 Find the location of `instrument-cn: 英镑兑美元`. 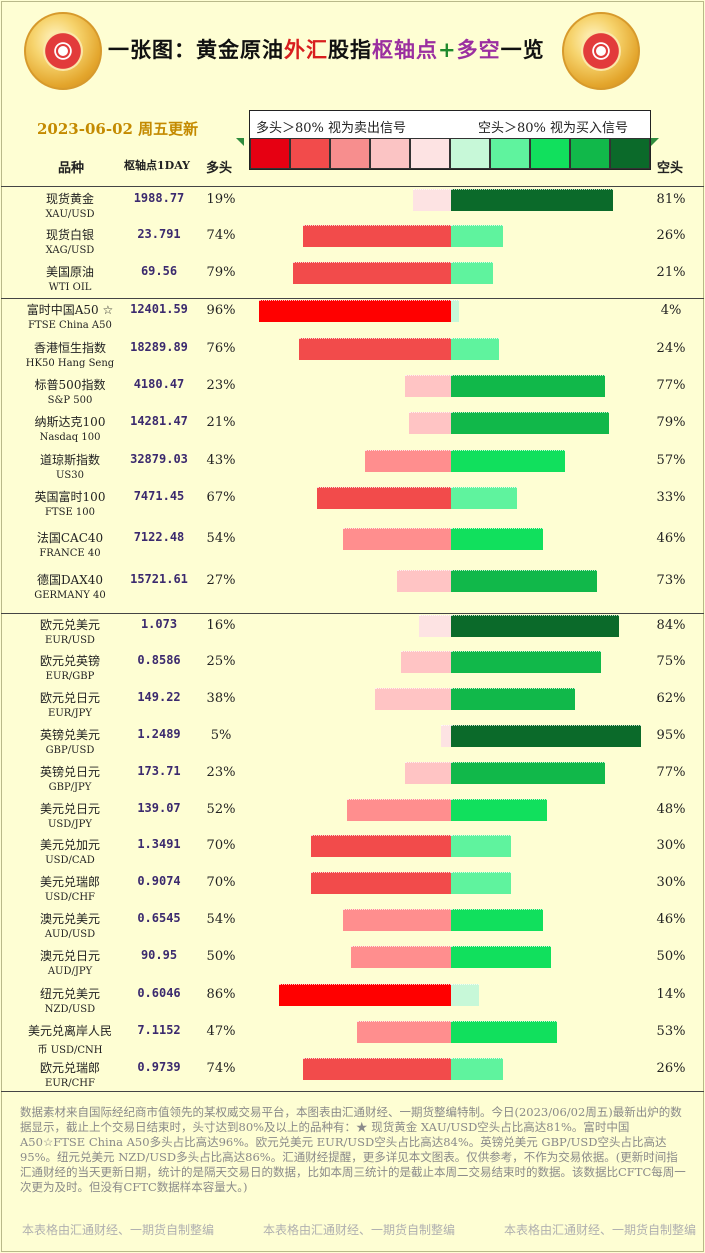

instrument-cn: 英镑兑美元 is located at coordinates (69, 735).